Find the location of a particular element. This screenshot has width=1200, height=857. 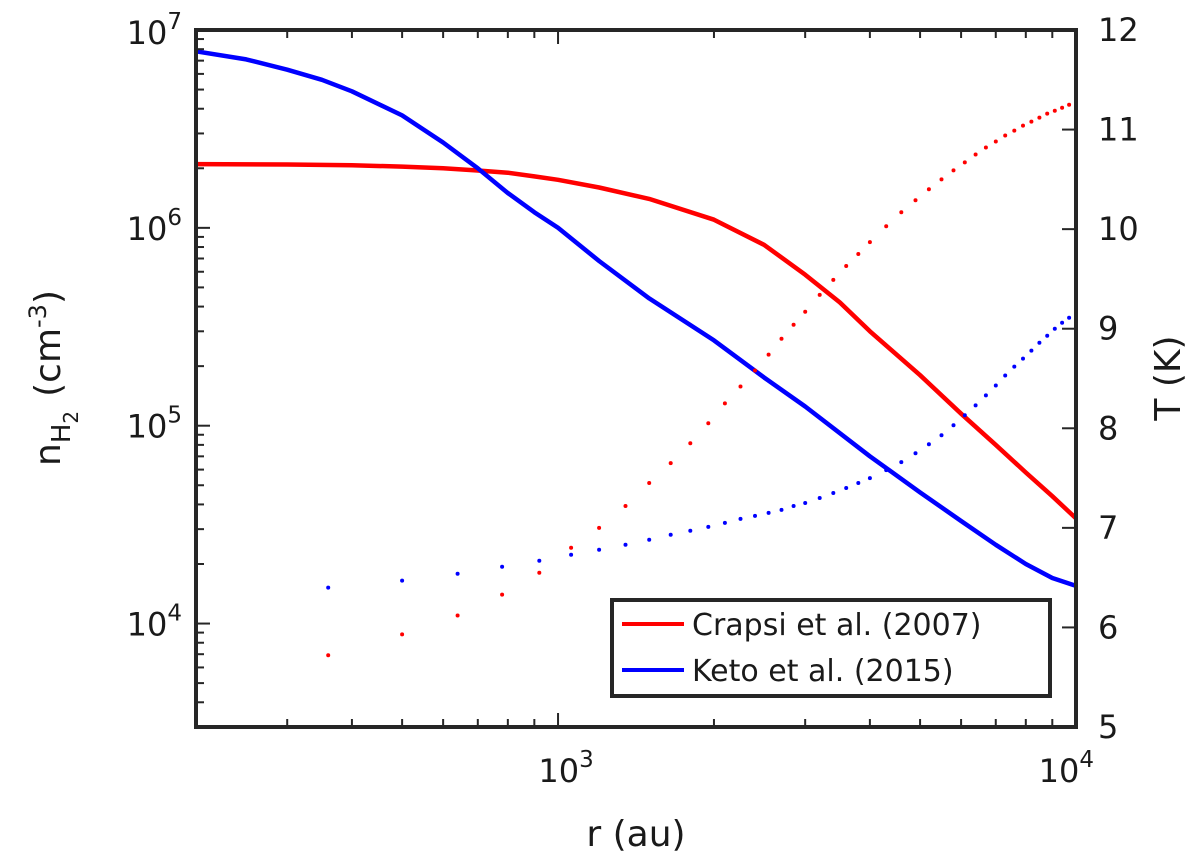

legend-box is located at coordinates (831, 648).